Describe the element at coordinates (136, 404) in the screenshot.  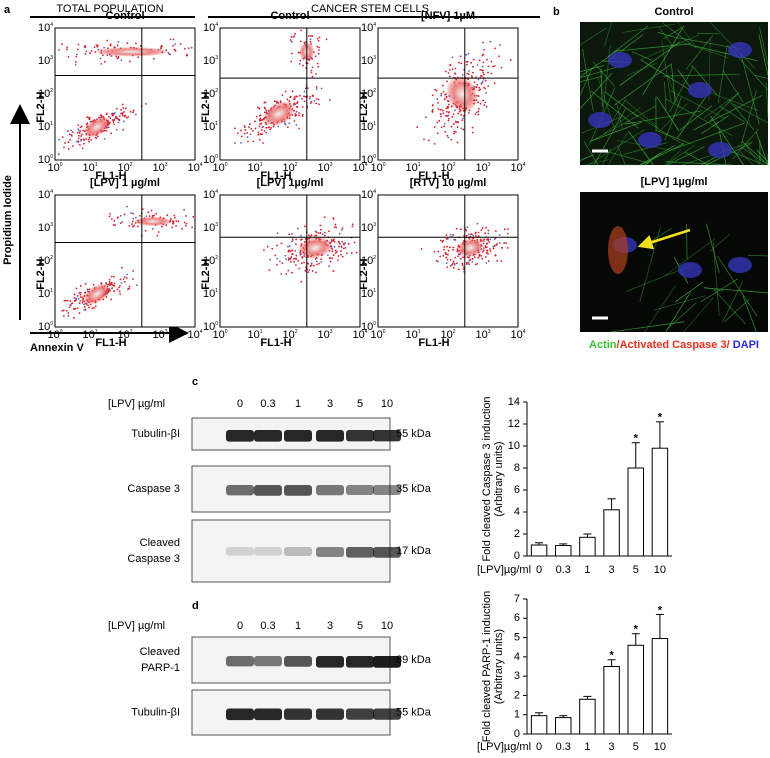
I see `dose-label: [LPV] µg/ml` at that location.